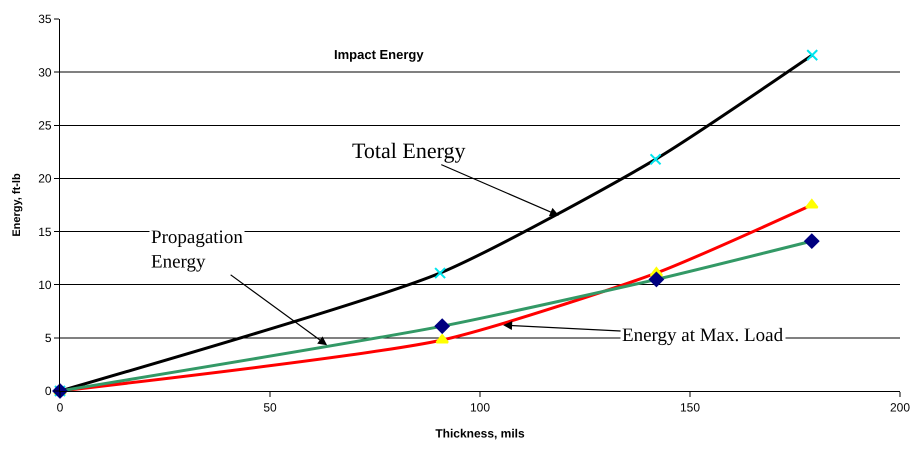 Image resolution: width=922 pixels, height=450 pixels. Describe the element at coordinates (60, 407) in the screenshot. I see `x-tick-label: 0` at that location.